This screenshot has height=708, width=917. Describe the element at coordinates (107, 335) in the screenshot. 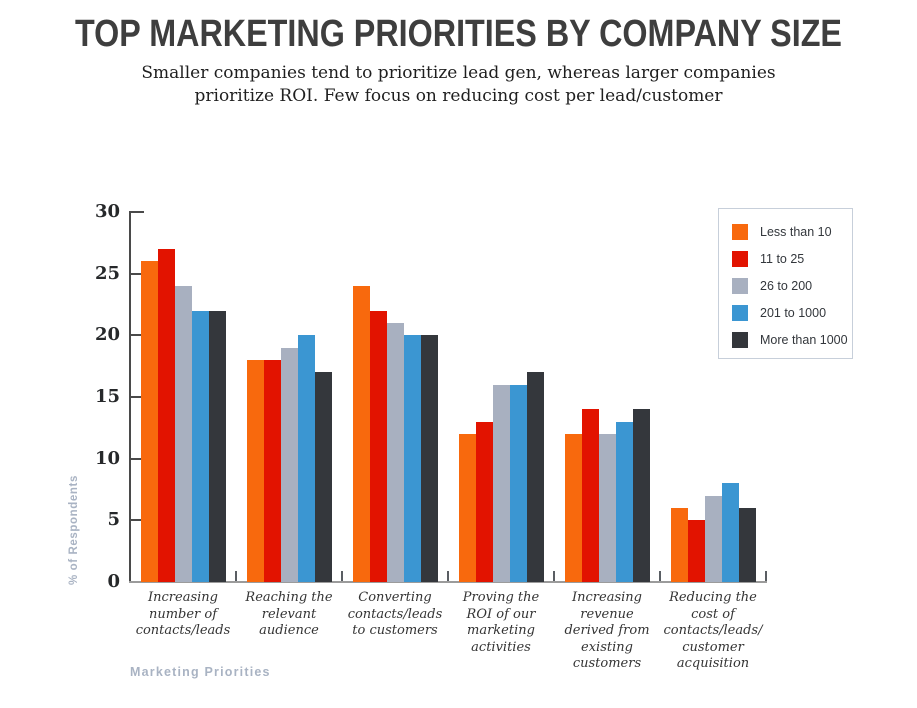

I see `y-tick-label: 20` at that location.